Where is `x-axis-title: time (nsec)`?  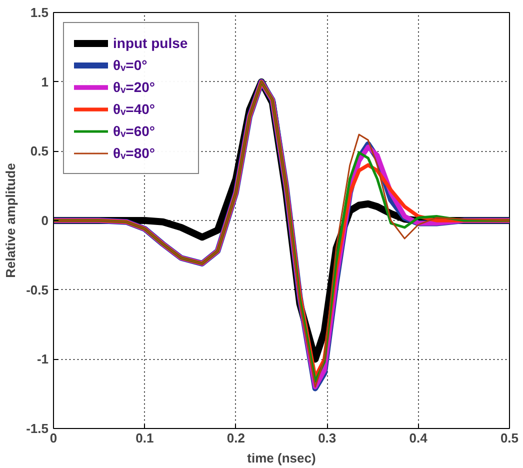
x-axis-title: time (nsec) is located at coordinates (281, 458).